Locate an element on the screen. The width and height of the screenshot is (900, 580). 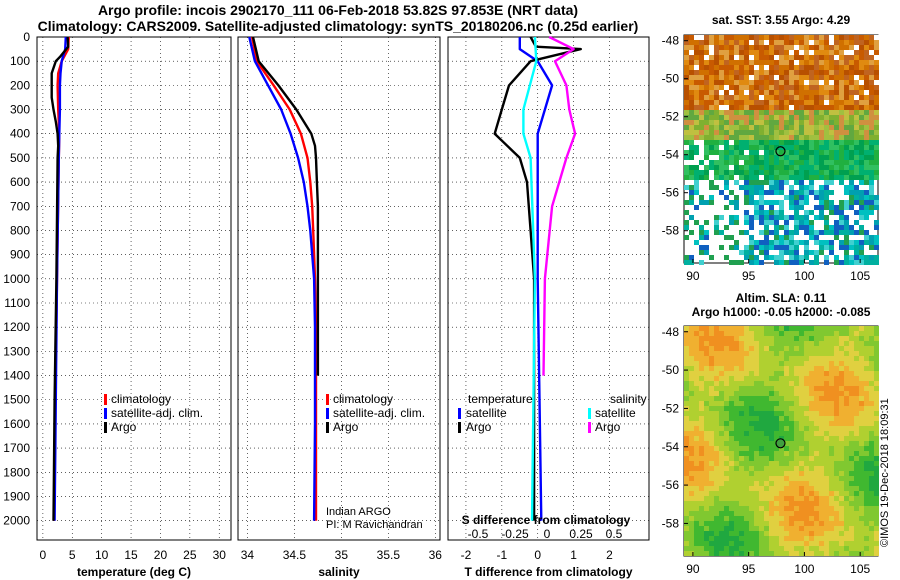
tdiff-legend-group-temperature: temperature is located at coordinates (500, 399).